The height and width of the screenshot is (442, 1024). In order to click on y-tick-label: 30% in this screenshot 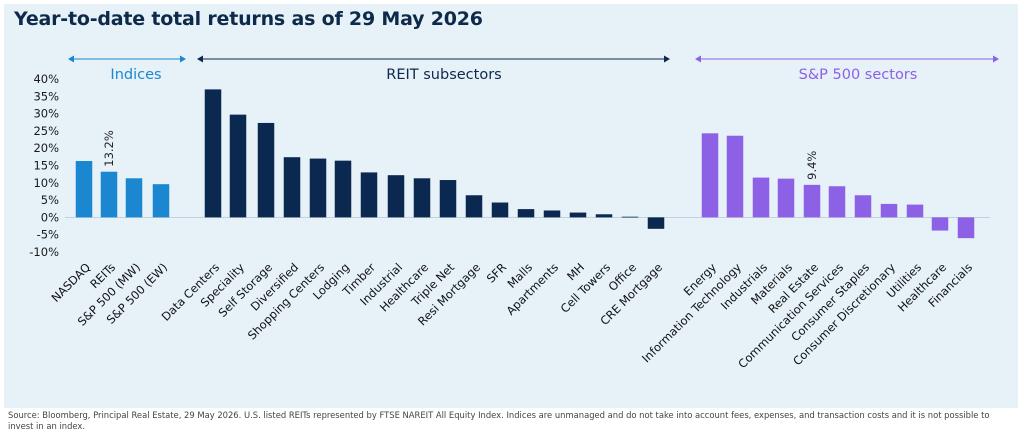, I will do `click(46, 114)`.